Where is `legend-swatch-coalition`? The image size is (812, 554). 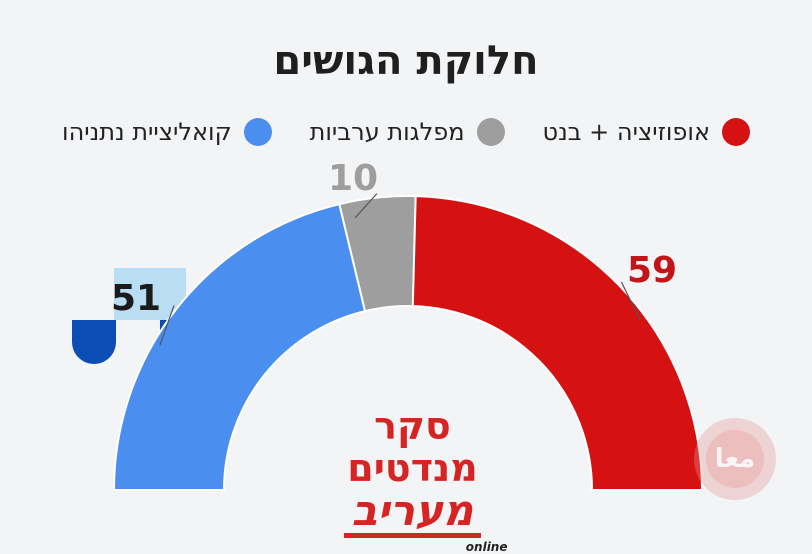
legend-swatch-coalition is located at coordinates (257, 132).